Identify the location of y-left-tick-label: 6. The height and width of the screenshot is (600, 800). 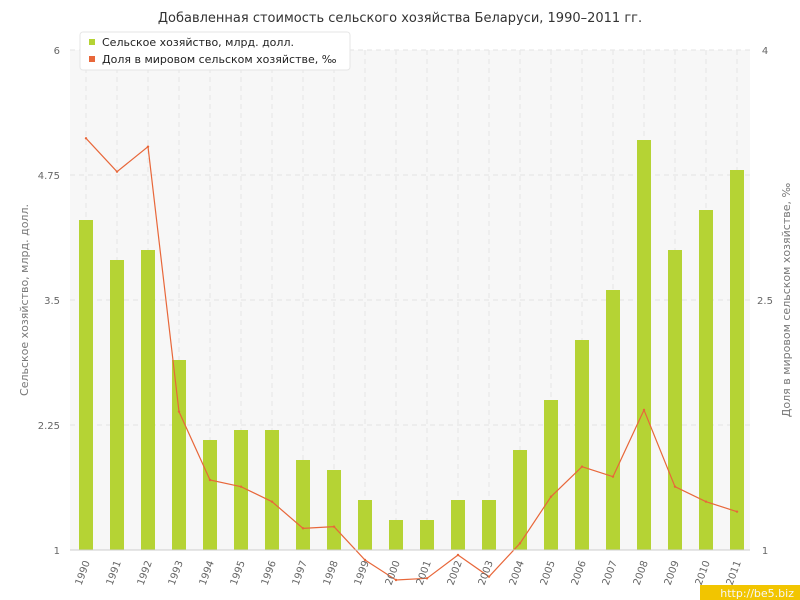
(57, 51).